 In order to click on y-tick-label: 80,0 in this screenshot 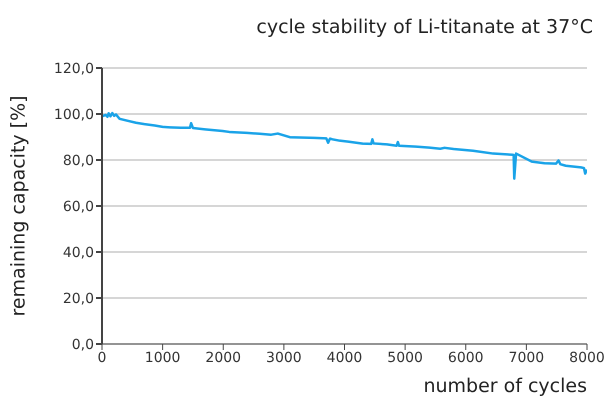, I will do `click(78, 160)`.